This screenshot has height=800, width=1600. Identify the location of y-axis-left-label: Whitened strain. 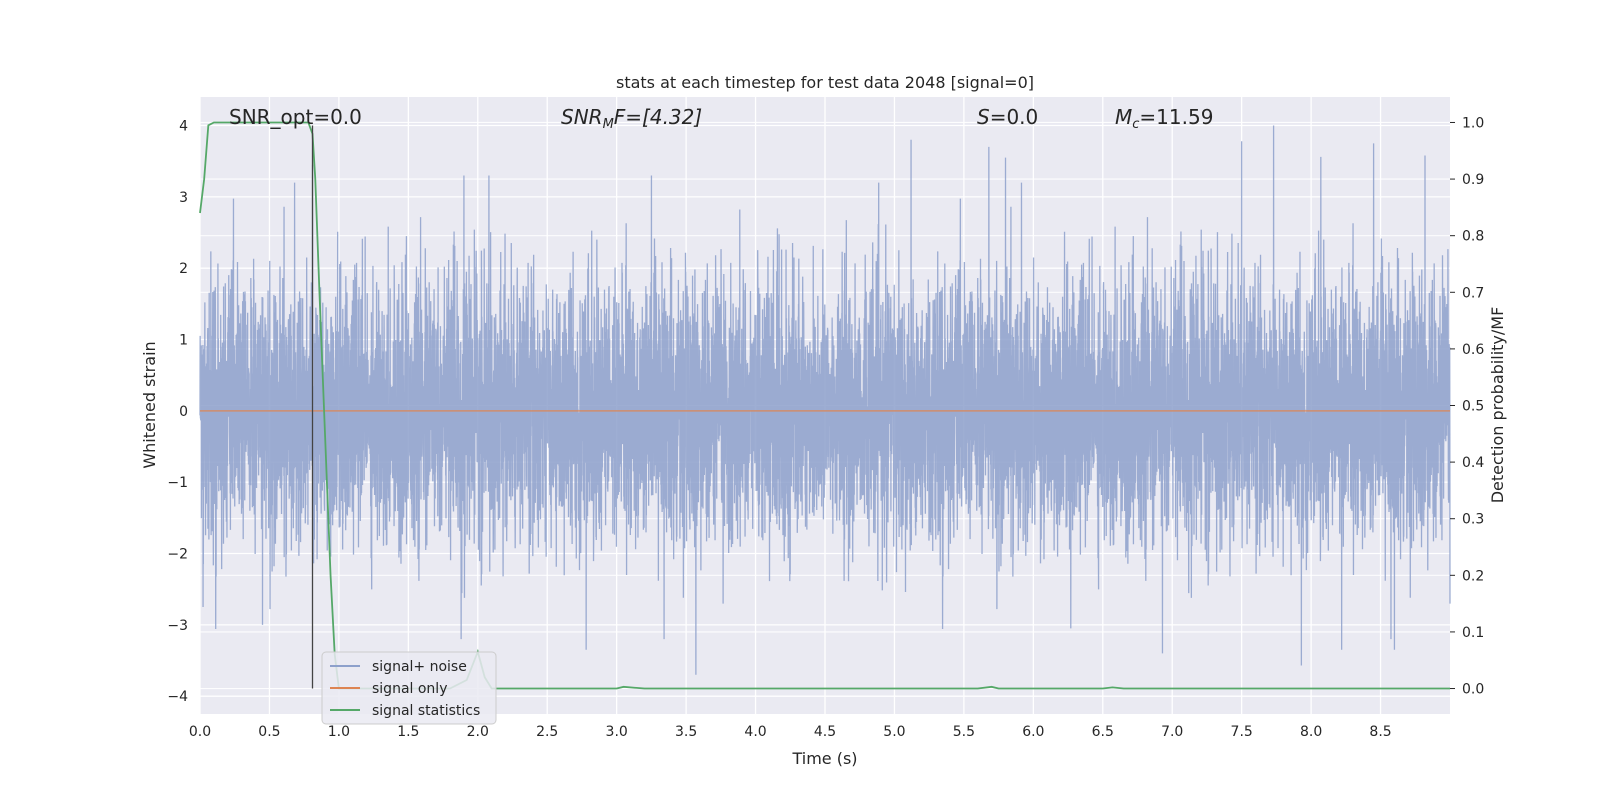
(149, 404).